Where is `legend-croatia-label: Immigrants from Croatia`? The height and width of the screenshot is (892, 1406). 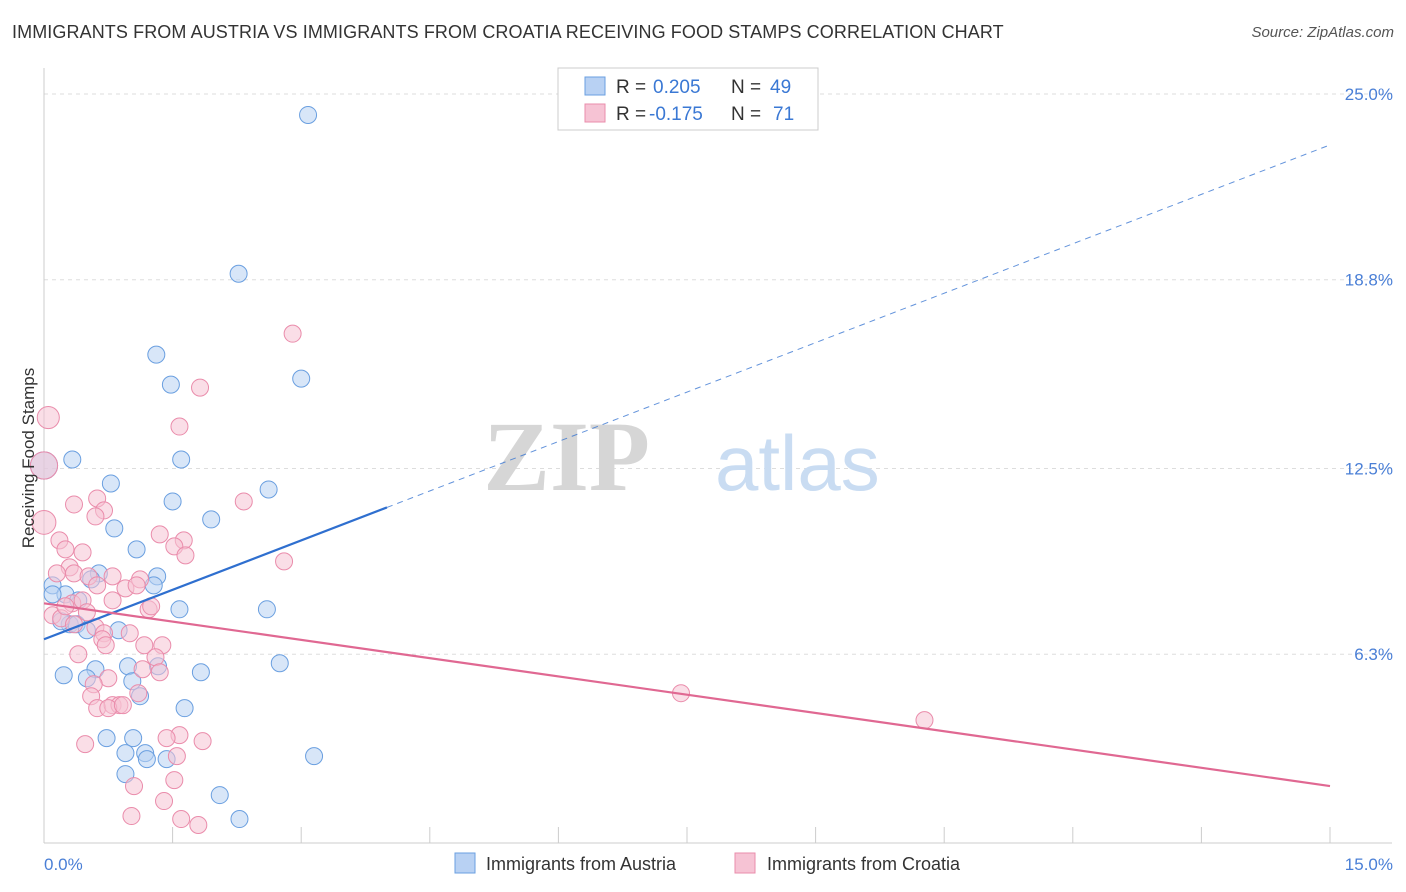 legend-croatia-label: Immigrants from Croatia is located at coordinates (864, 864).